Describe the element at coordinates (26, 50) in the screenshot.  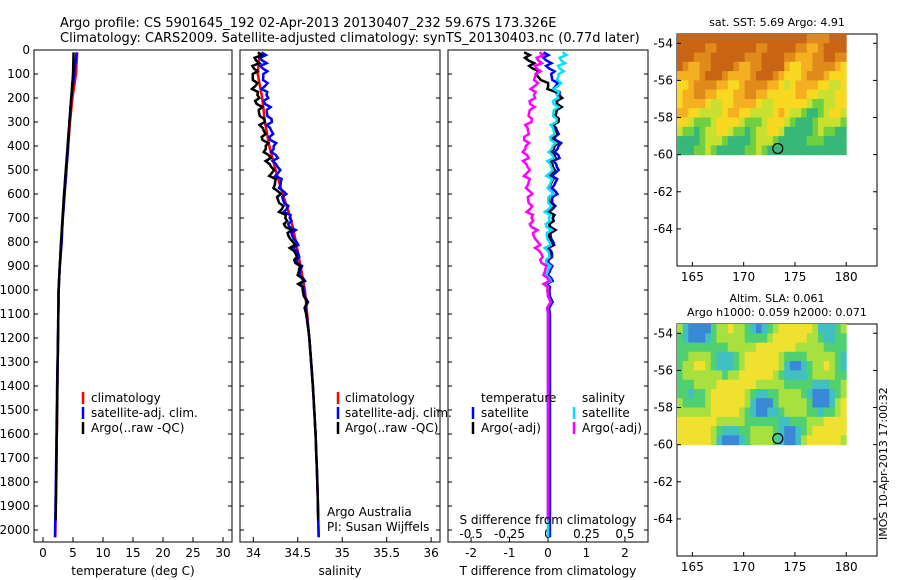
I see `depth-tick-label: 0` at that location.